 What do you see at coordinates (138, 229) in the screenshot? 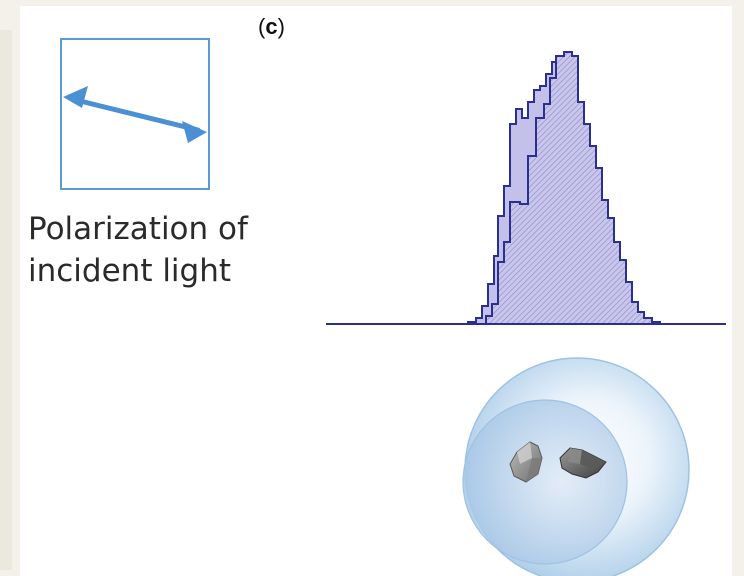
I see `caption-line-1: Polarization of` at bounding box center [138, 229].